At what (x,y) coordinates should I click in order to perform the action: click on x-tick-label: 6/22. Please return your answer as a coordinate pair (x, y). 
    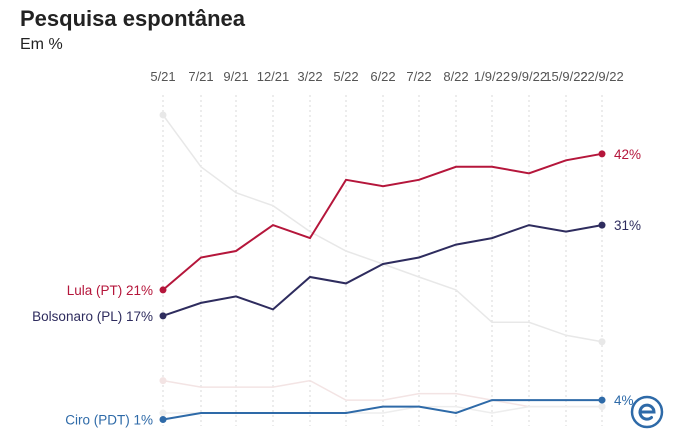
    Looking at the image, I should click on (382, 76).